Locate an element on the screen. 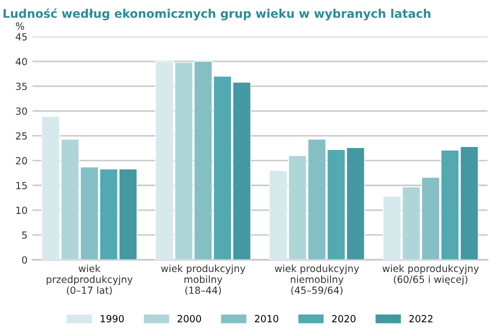 This screenshot has width=500, height=333. x-tick-label: wiek przedprodukcyjny (0–17 lat) is located at coordinates (89, 280).